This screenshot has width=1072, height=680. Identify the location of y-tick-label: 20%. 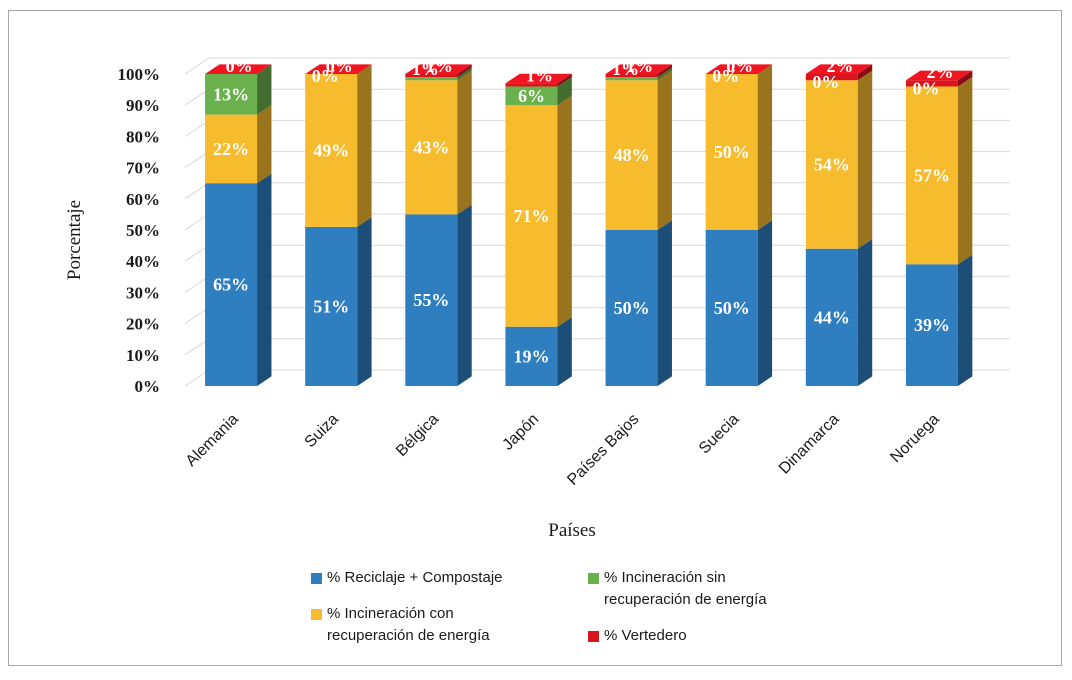
(143, 324).